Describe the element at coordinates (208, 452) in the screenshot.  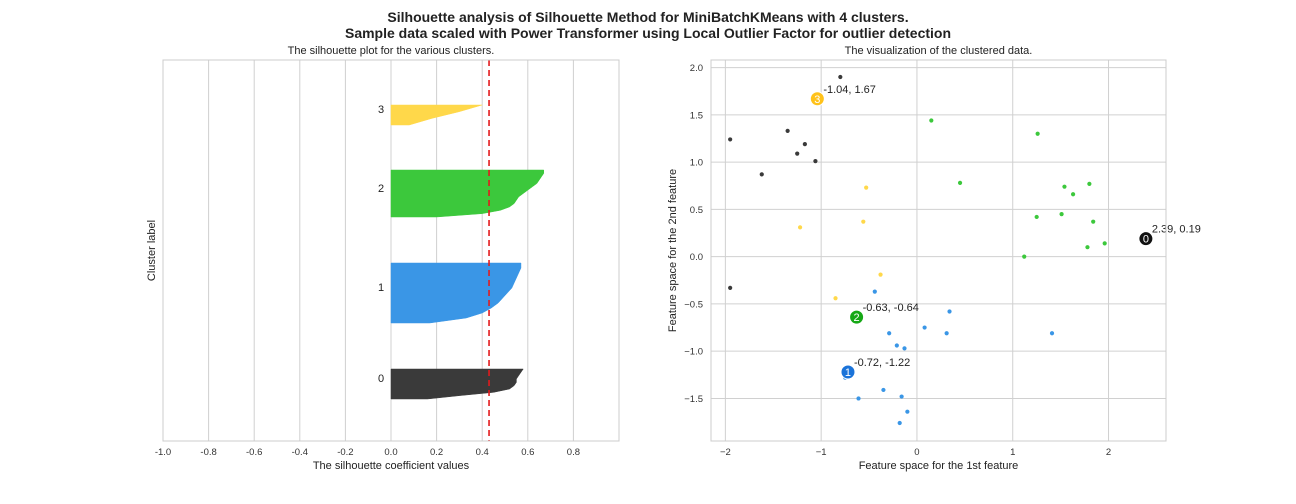
I see `silhouette-x-tick-label: -0.8` at that location.